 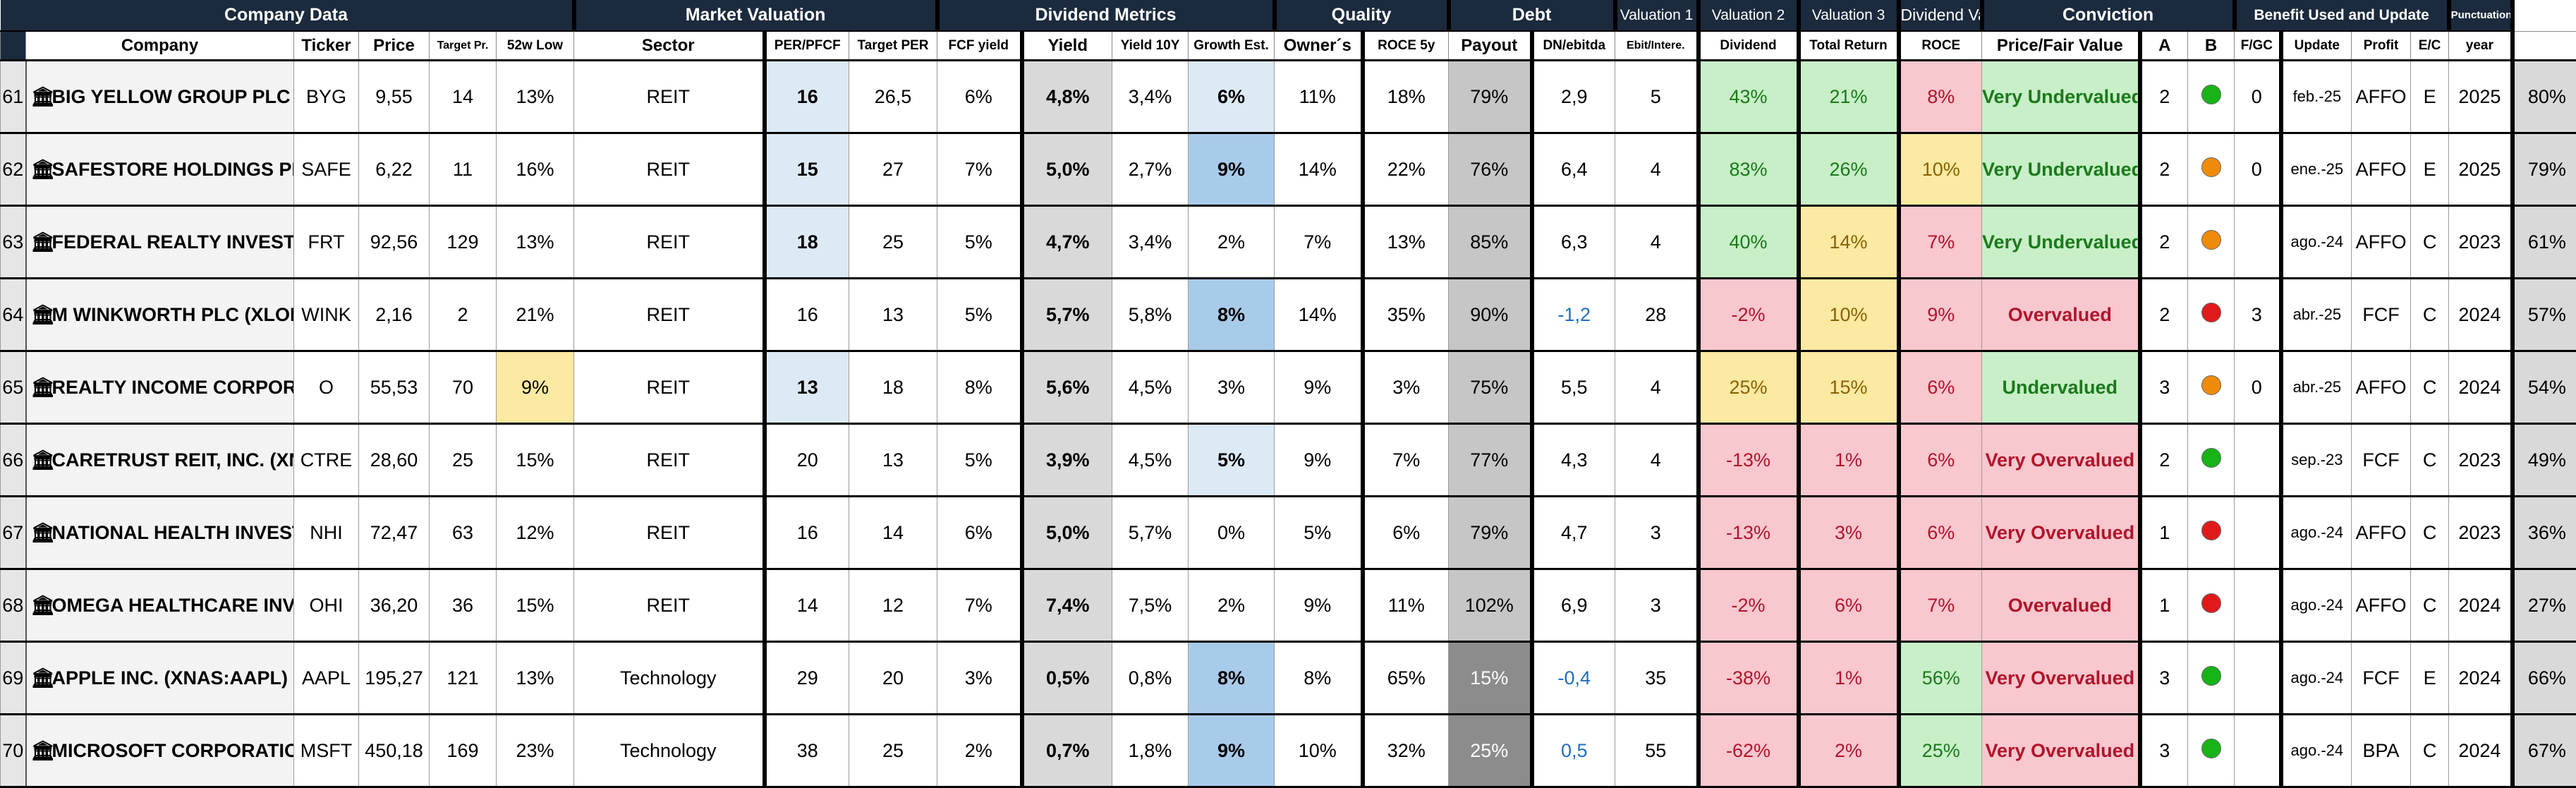 What do you see at coordinates (13, 460) in the screenshot?
I see `row-number-cell: 66` at bounding box center [13, 460].